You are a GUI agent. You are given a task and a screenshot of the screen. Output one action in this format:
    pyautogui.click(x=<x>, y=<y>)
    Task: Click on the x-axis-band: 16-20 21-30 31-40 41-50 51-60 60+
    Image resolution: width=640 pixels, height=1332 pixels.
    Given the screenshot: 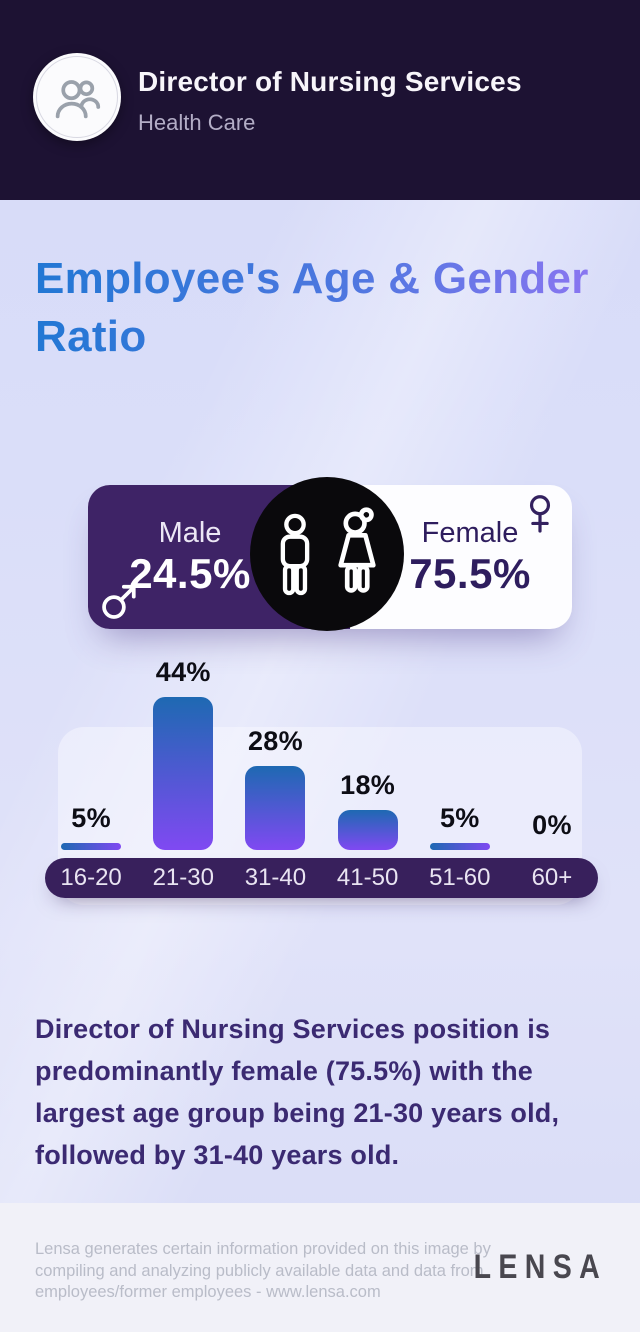 What is the action you would take?
    pyautogui.click(x=321, y=878)
    